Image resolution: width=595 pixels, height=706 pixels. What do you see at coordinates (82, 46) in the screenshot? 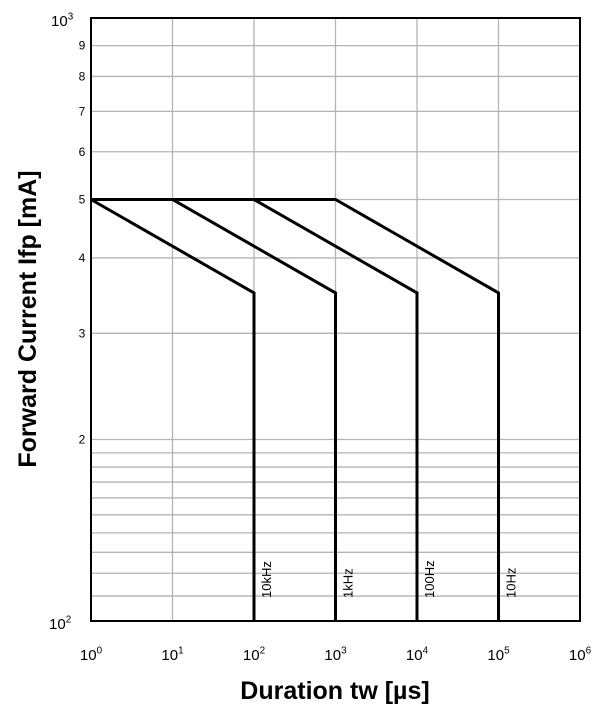
I see `y-tick-label: 9` at bounding box center [82, 46].